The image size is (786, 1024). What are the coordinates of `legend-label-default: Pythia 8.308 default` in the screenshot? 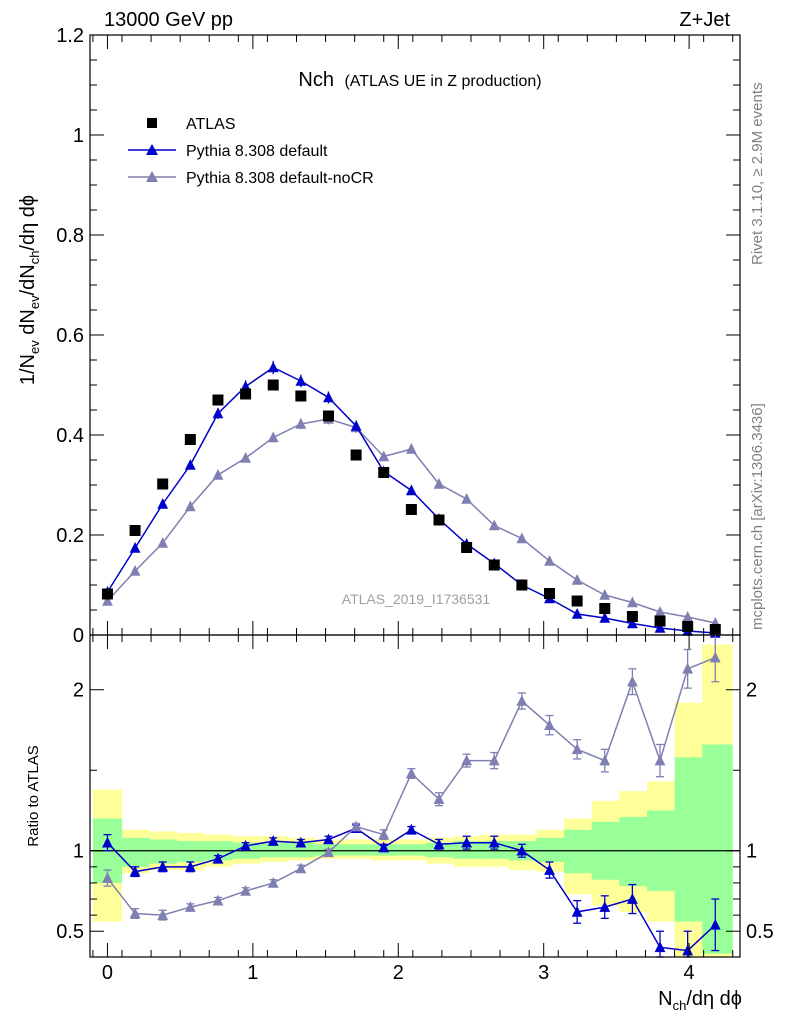 It's located at (257, 151).